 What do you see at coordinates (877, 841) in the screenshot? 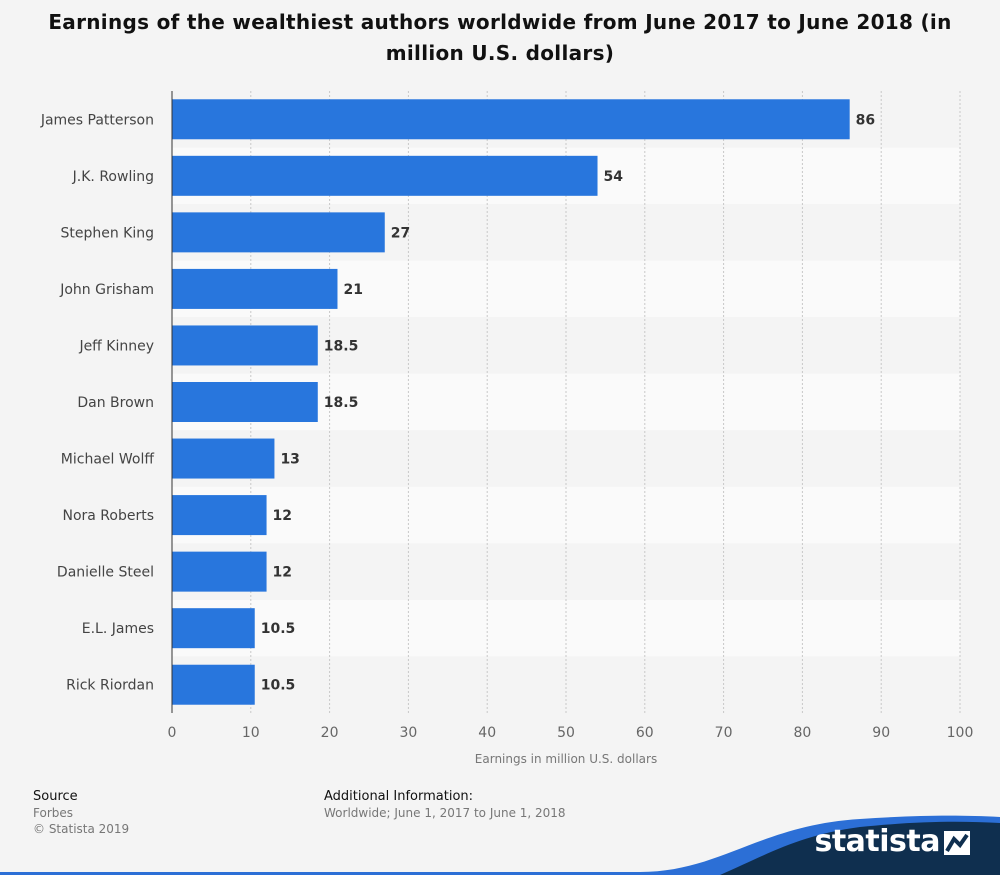
I see `statista-logo-text: statista` at bounding box center [877, 841].